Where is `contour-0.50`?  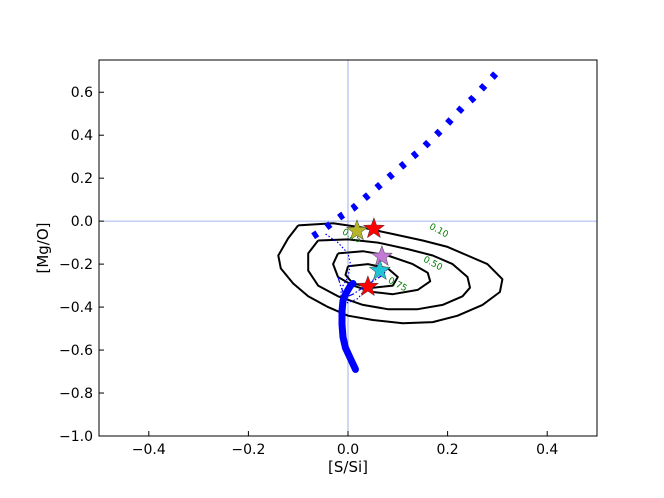
contour-0.50 is located at coordinates (389, 274).